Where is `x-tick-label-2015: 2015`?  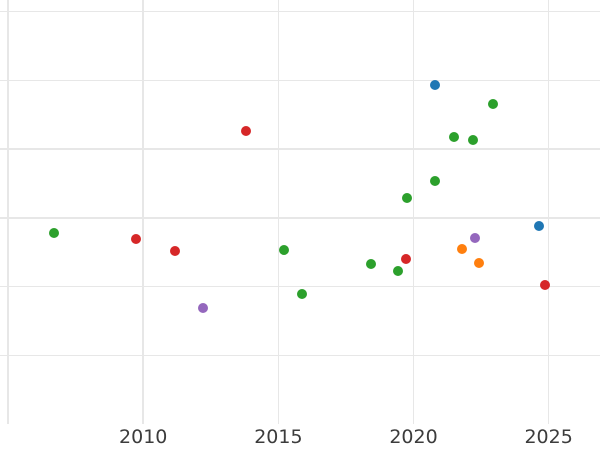
x-tick-label-2015: 2015 is located at coordinates (278, 437).